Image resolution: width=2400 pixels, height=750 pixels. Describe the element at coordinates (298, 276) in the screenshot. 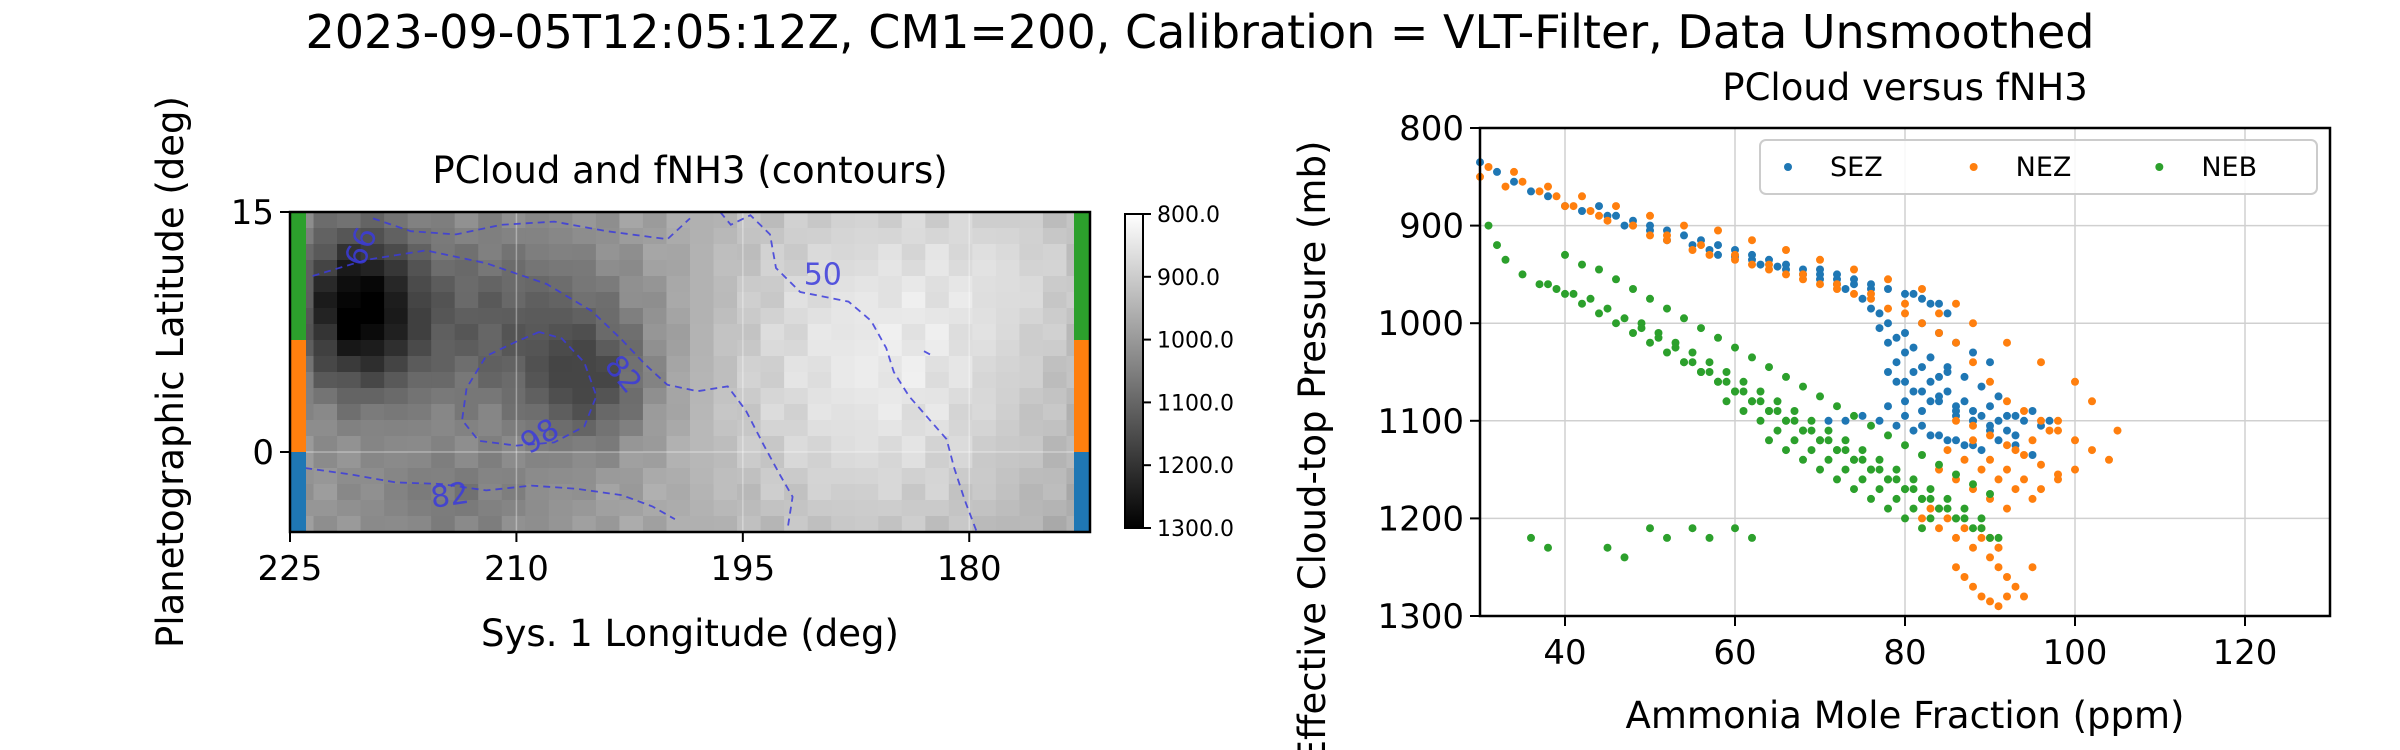

I see `zone-bar-left` at that location.